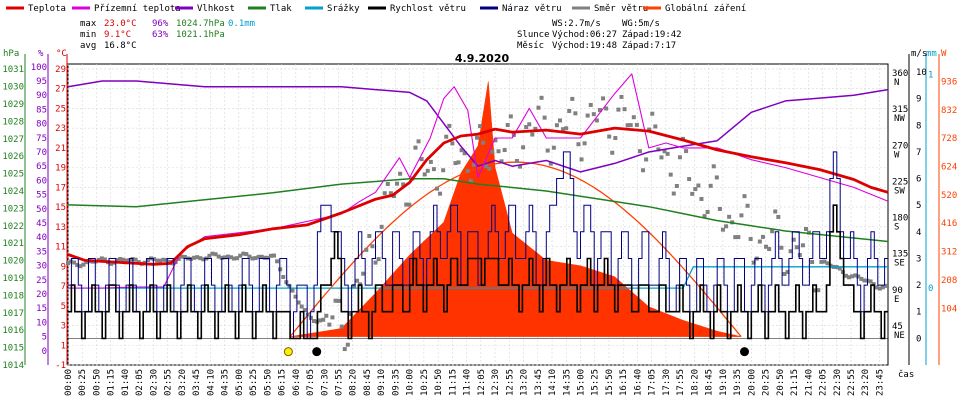 This screenshot has width=966, height=400. What do you see at coordinates (41, 110) in the screenshot?
I see `tick-pct: 85` at bounding box center [41, 110].